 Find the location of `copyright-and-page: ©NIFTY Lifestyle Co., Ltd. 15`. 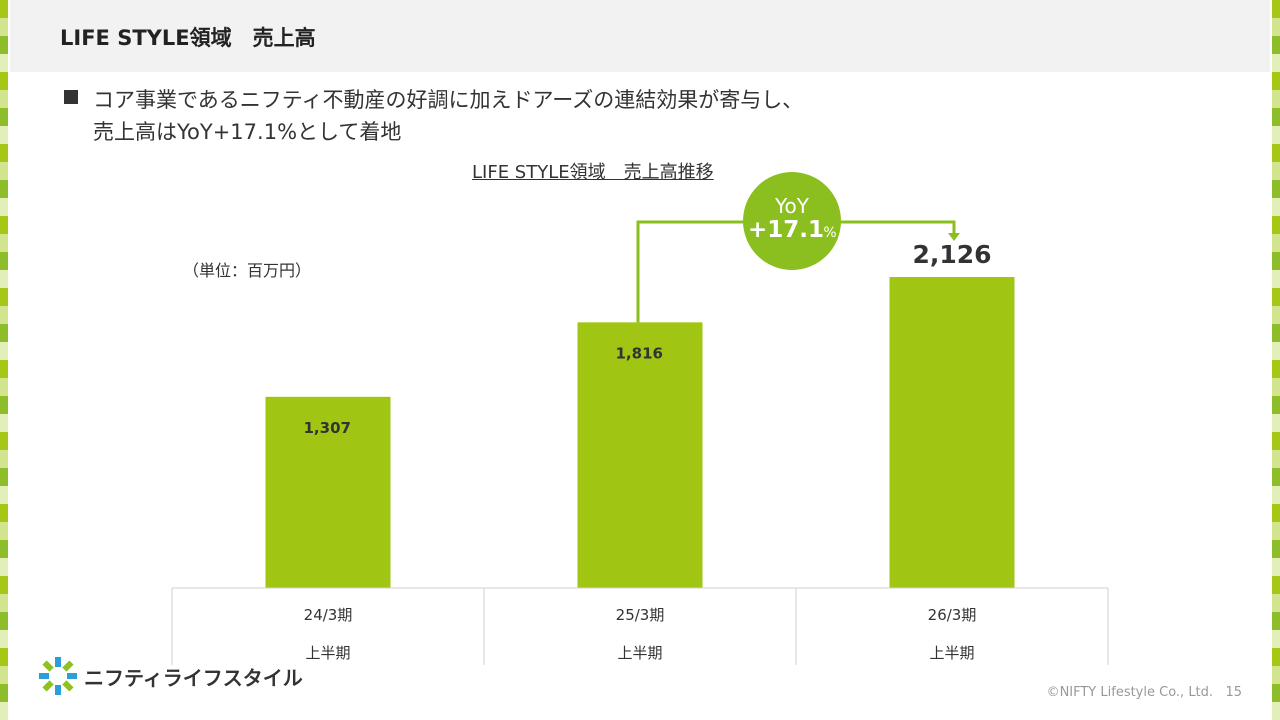

copyright-and-page: ©NIFTY Lifestyle Co., Ltd. 15 is located at coordinates (1144, 692).